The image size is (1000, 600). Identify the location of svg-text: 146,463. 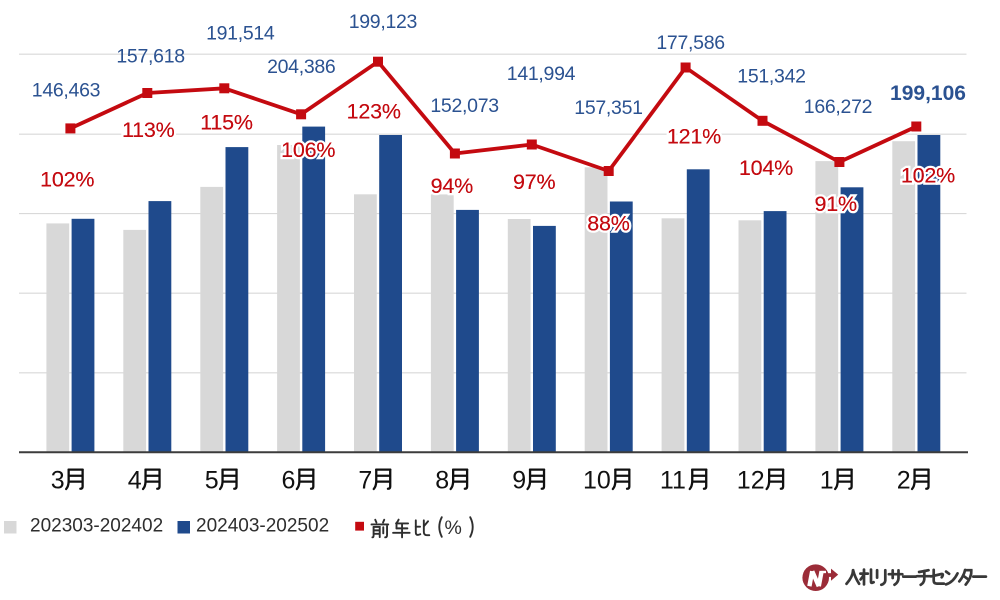
(66, 91).